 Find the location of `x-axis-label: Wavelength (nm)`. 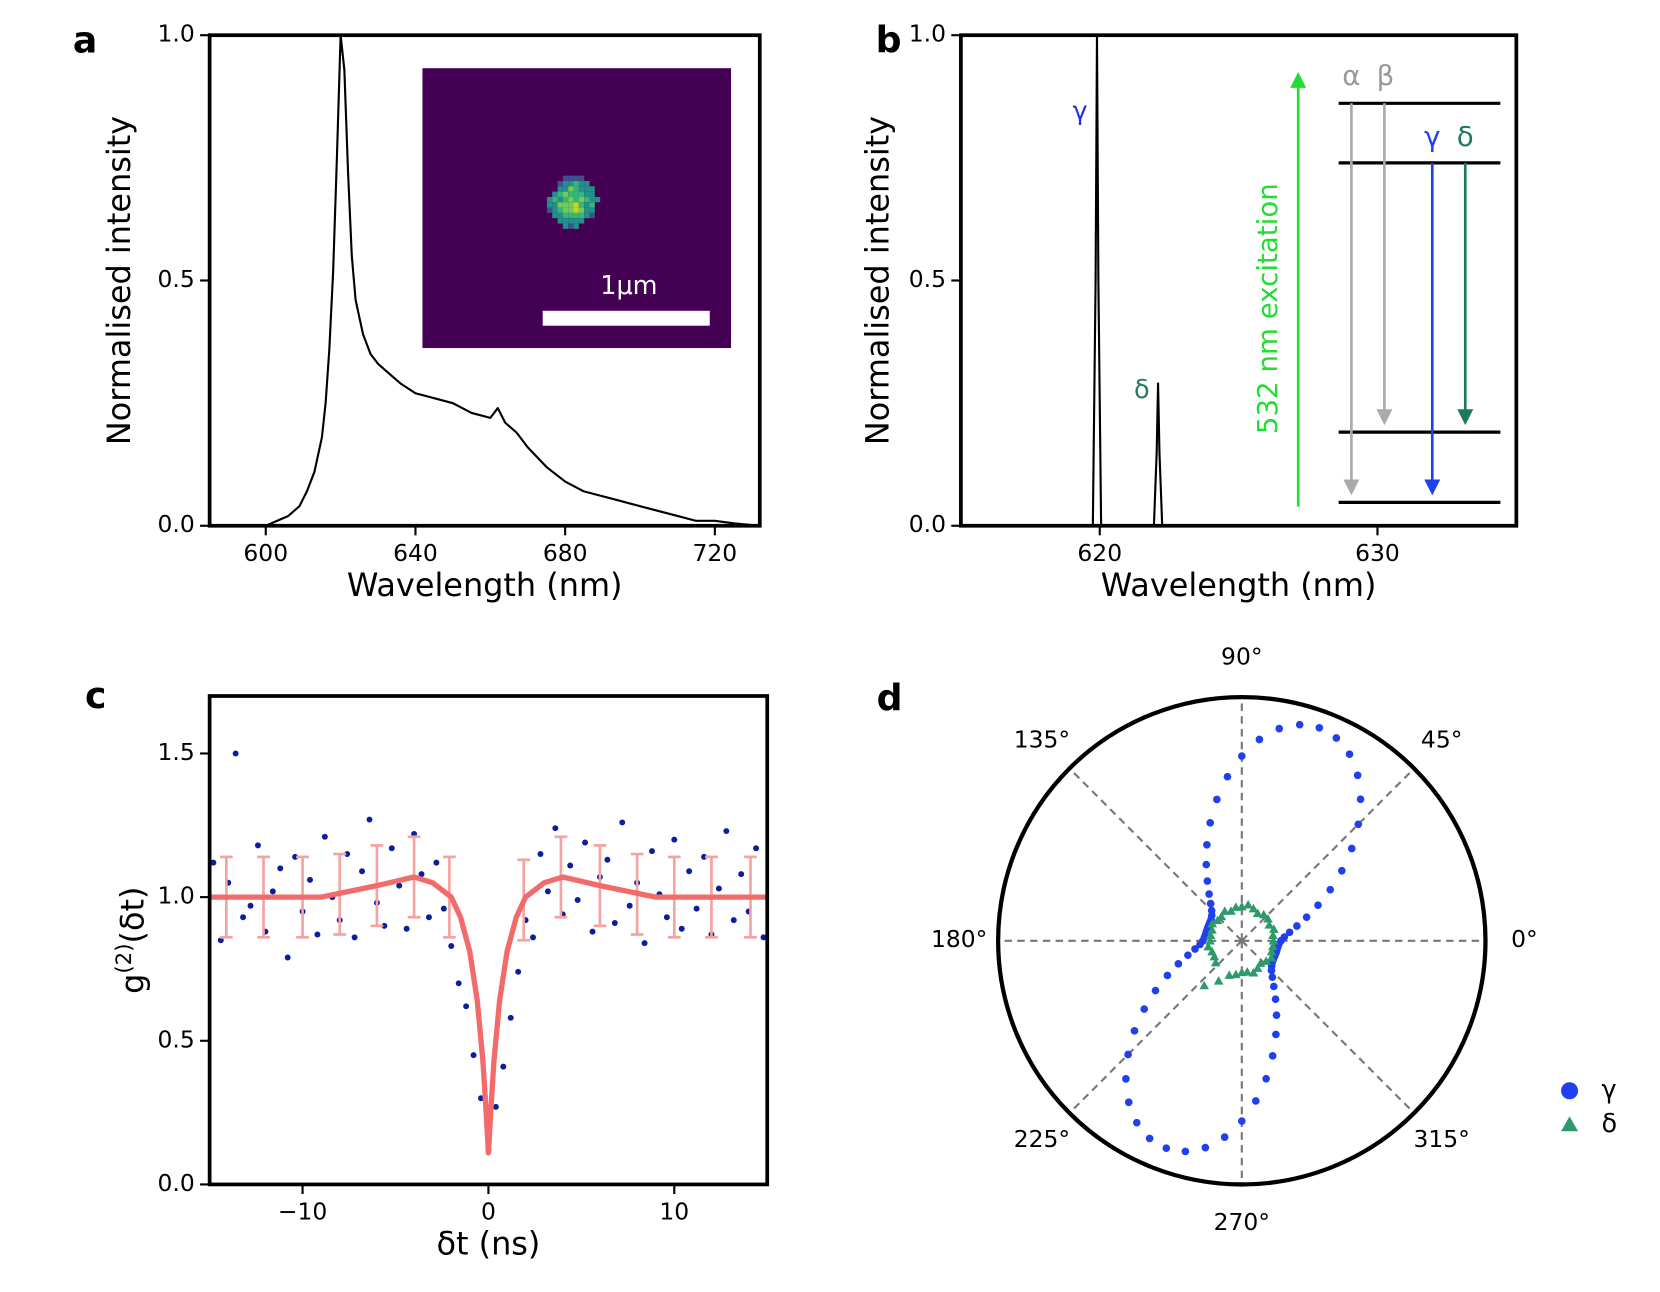

x-axis-label: Wavelength (nm) is located at coordinates (485, 585).